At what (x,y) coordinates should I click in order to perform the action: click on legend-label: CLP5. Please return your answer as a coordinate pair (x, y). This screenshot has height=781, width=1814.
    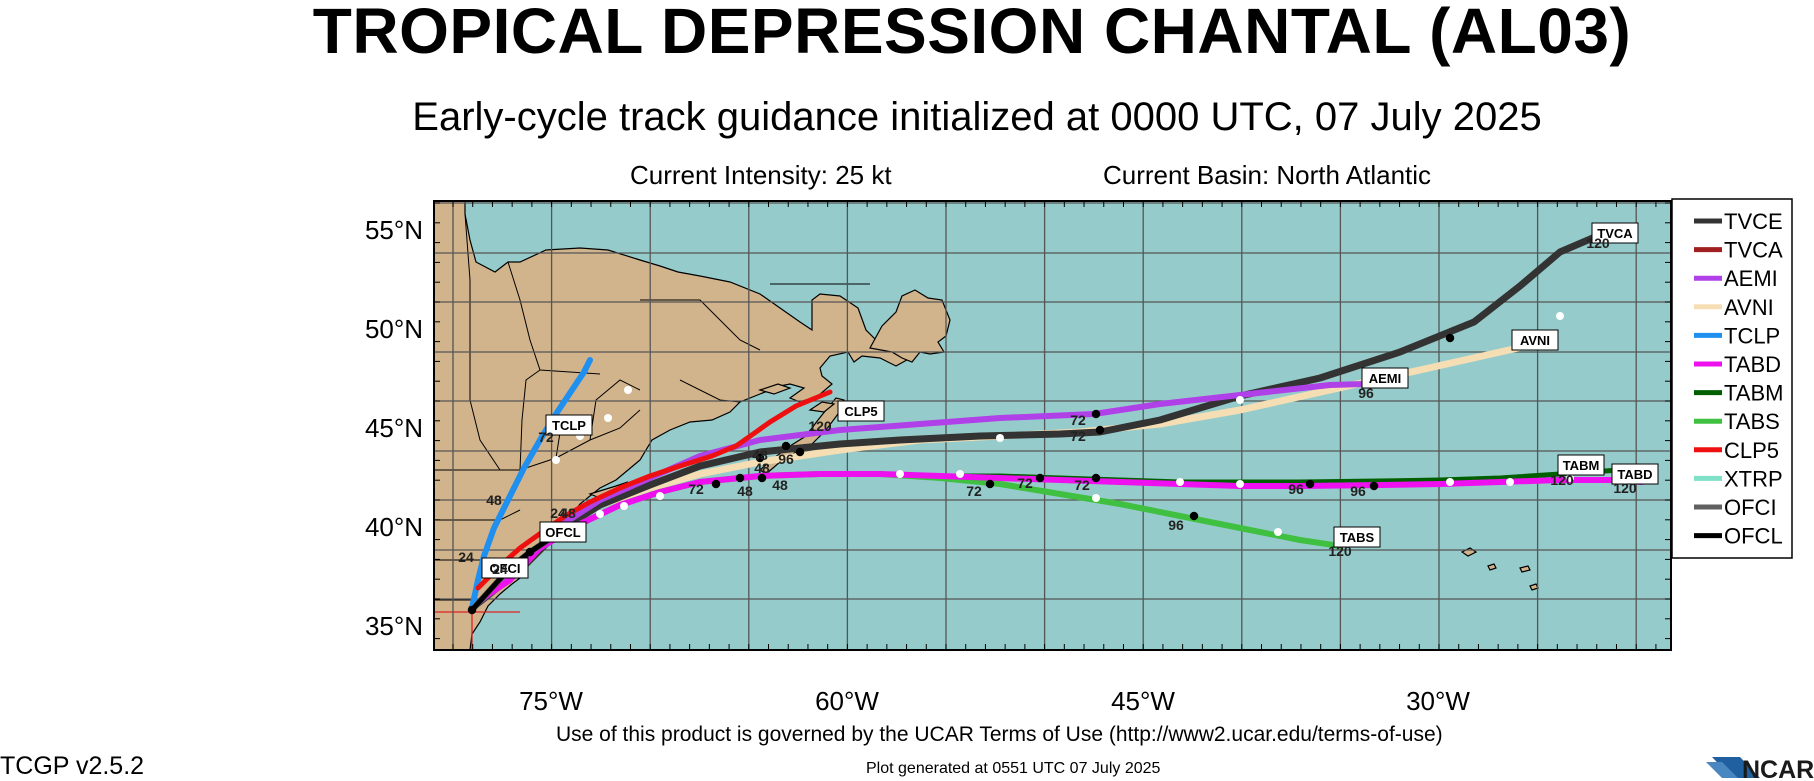
    Looking at the image, I should click on (1751, 450).